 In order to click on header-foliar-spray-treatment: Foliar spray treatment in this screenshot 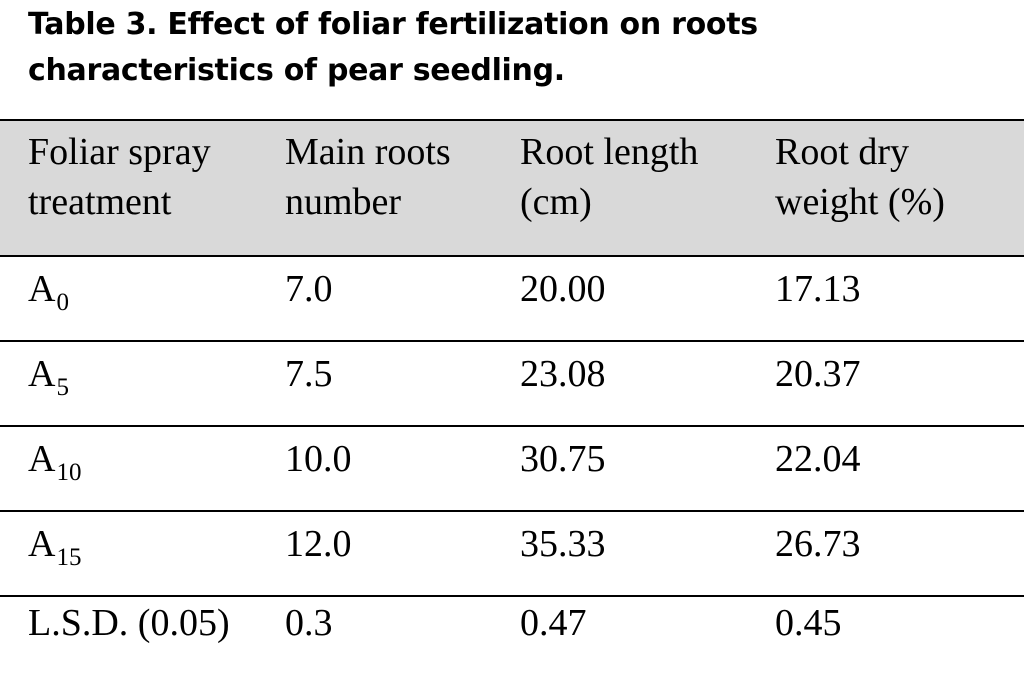, I will do `click(119, 177)`.